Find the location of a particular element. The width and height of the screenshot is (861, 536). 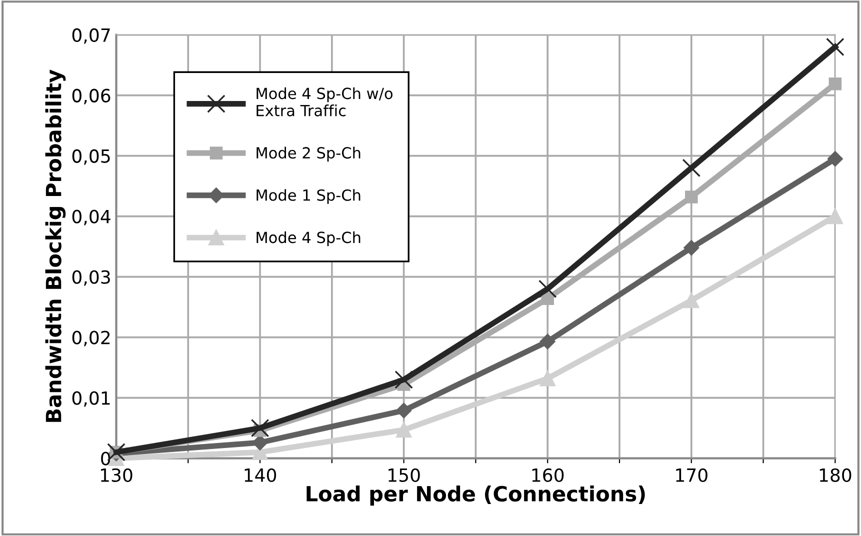

y-tick-label: 0 is located at coordinates (105, 459).